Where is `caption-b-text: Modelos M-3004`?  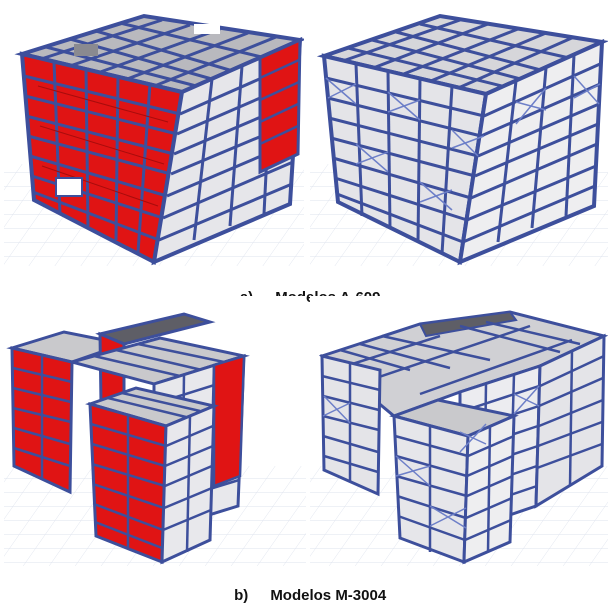
caption-b-text: Modelos M-3004 is located at coordinates (328, 595).